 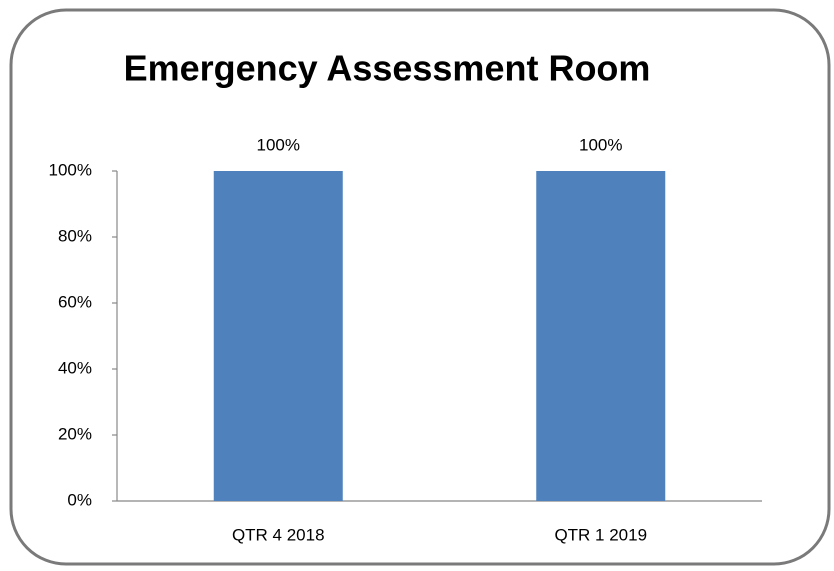 What do you see at coordinates (75, 235) in the screenshot?
I see `y-tick-label: 80%` at bounding box center [75, 235].